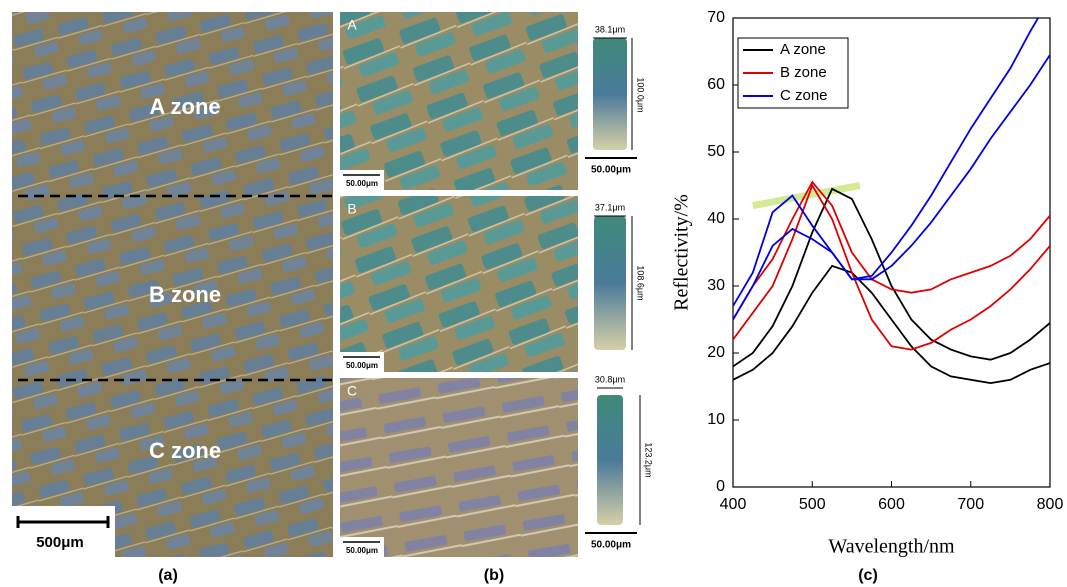  What do you see at coordinates (185, 450) in the screenshot?
I see `zone-label: C zone` at bounding box center [185, 450].